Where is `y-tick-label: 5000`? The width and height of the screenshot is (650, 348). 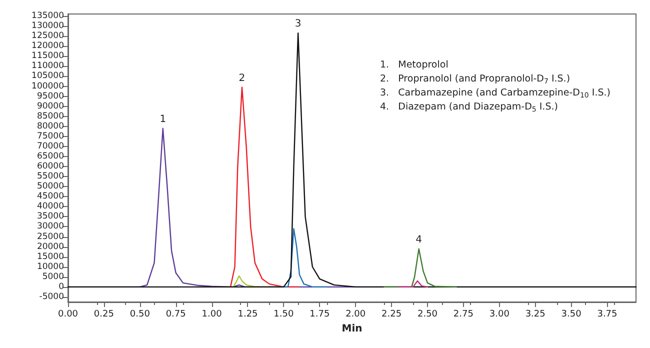 y-tick-label: 5000 is located at coordinates (53, 277).